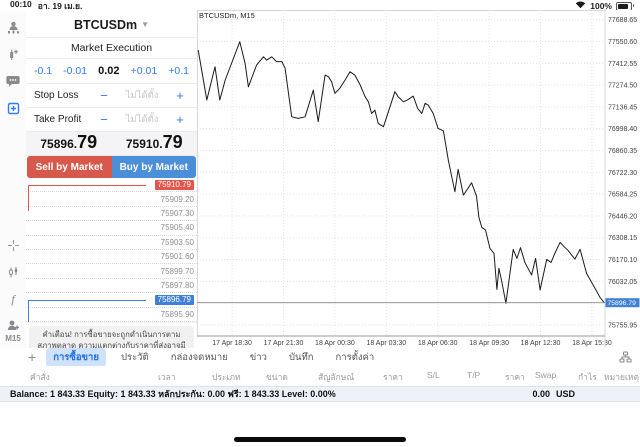  What do you see at coordinates (105, 24) in the screenshot?
I see `symbol-name: BTCUSDm` at bounding box center [105, 24].